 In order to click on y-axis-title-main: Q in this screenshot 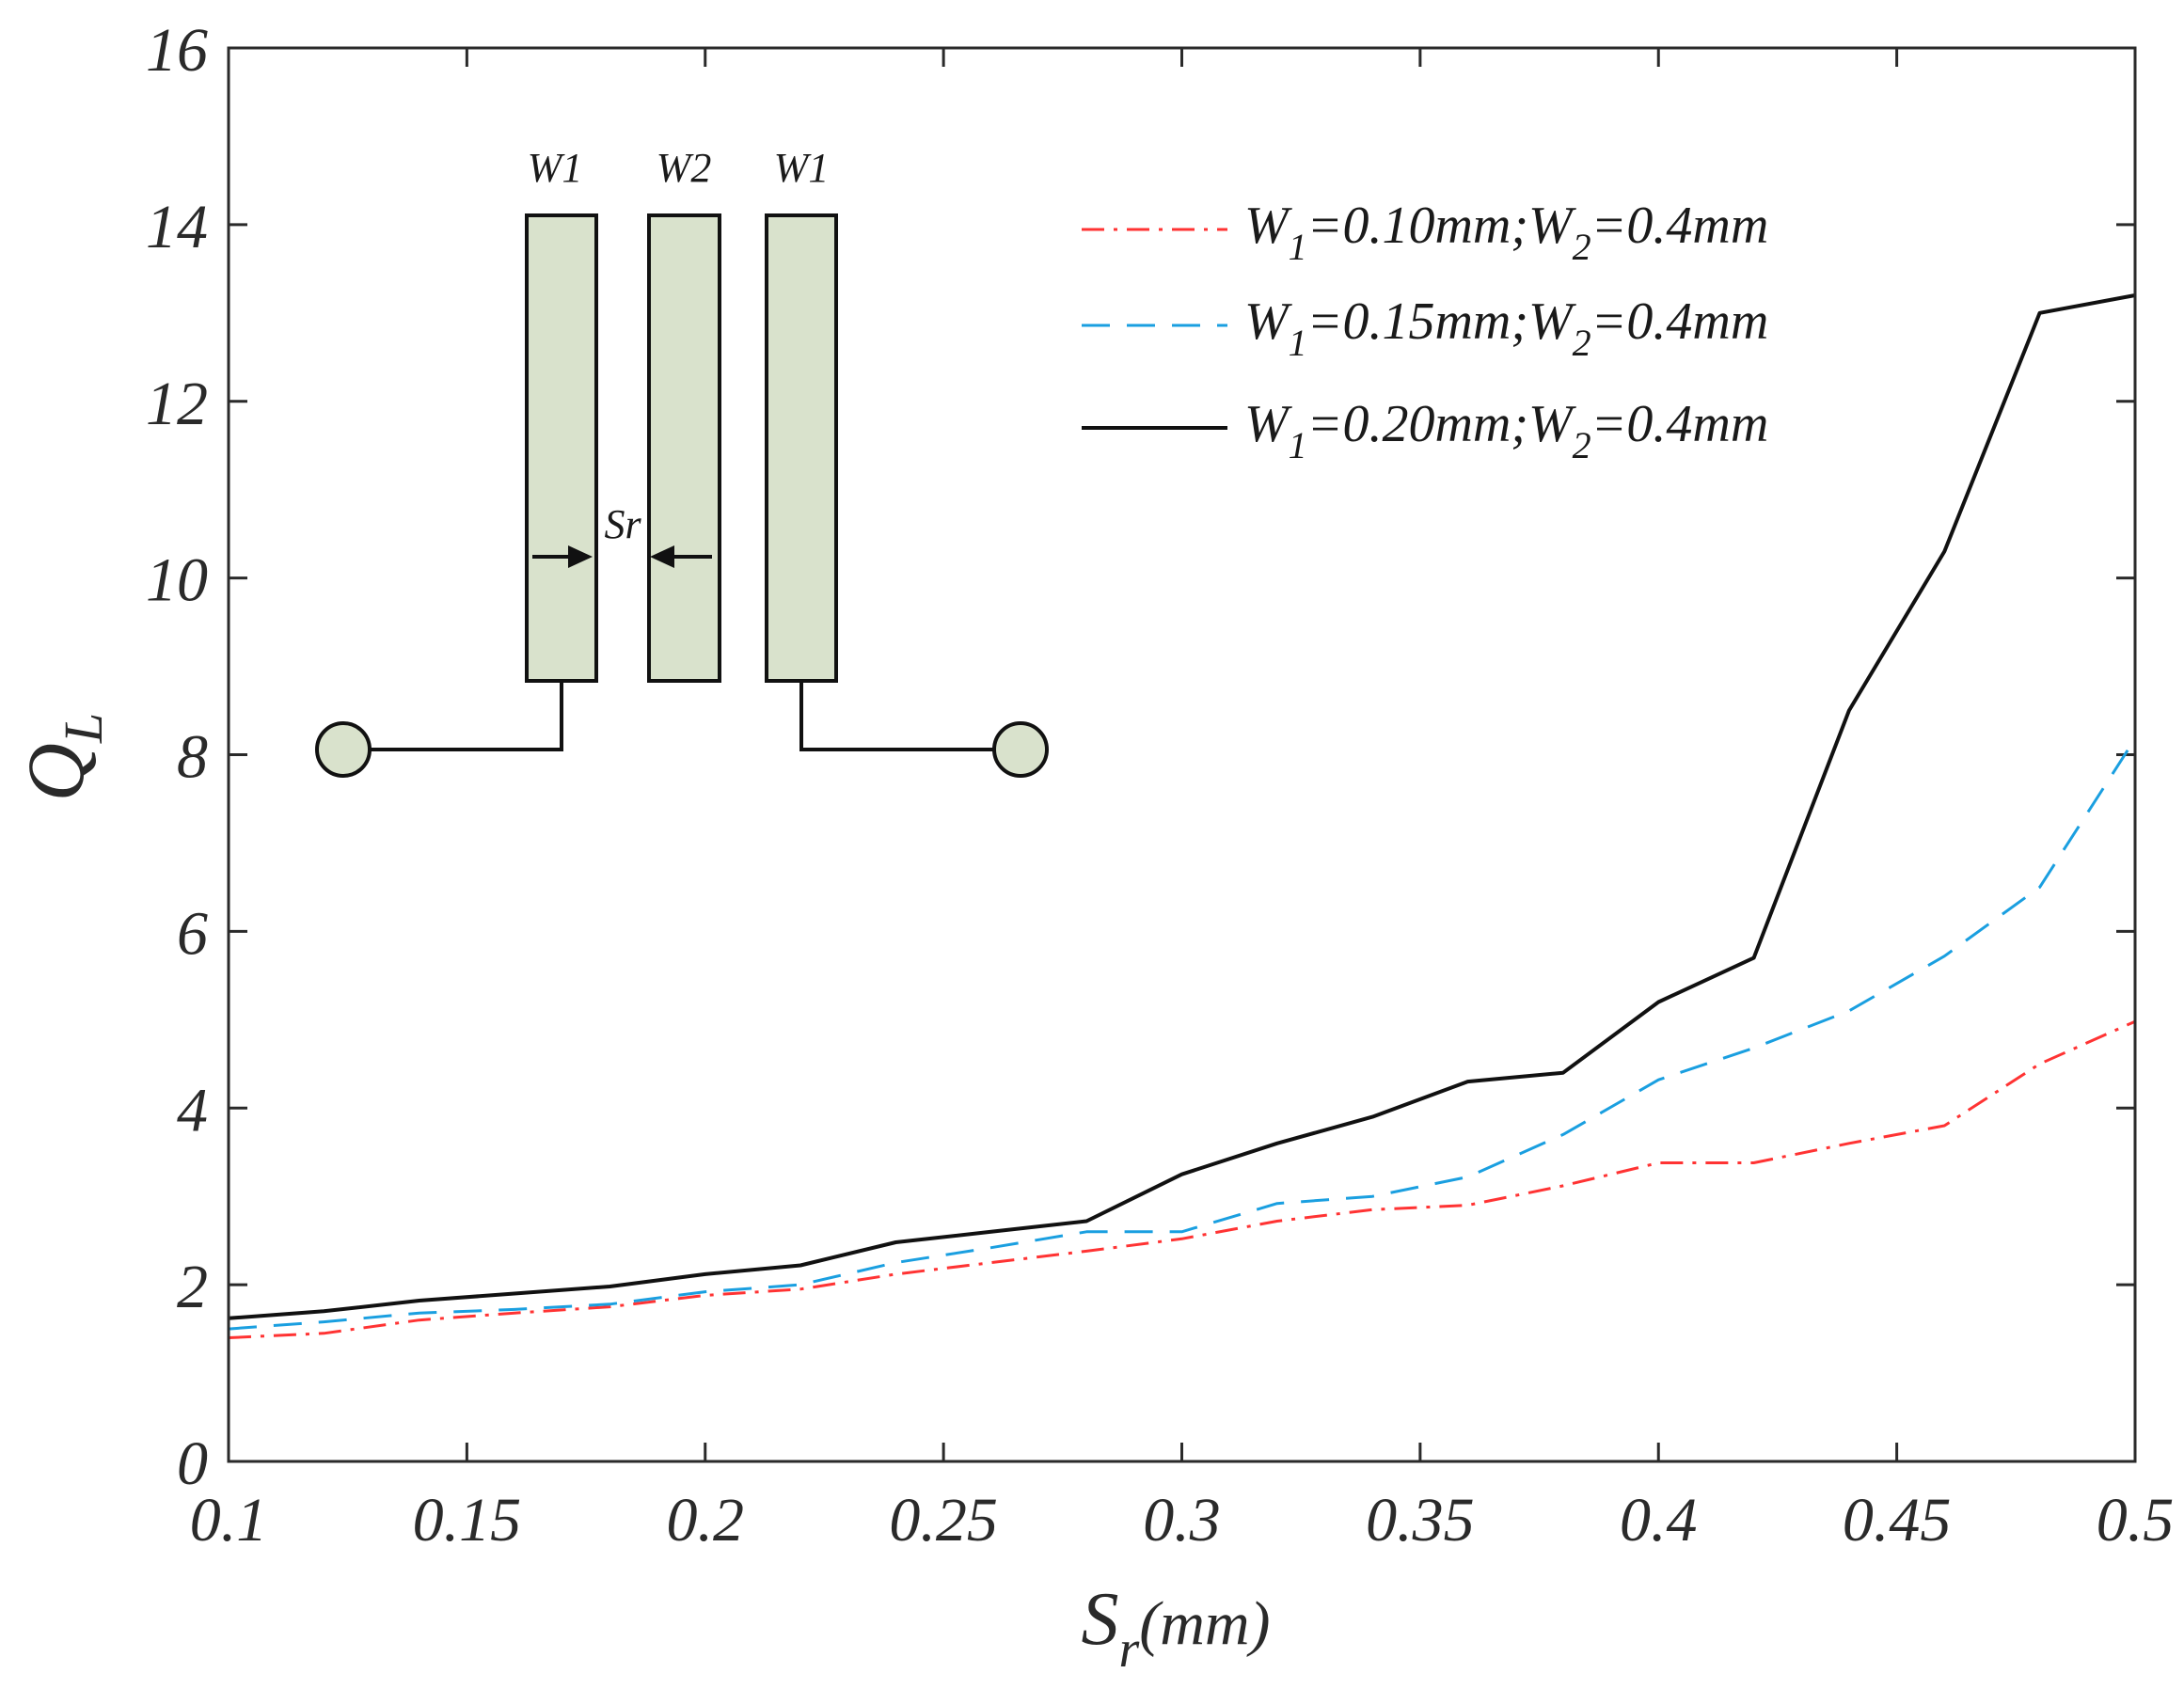, I will do `click(55, 772)`.